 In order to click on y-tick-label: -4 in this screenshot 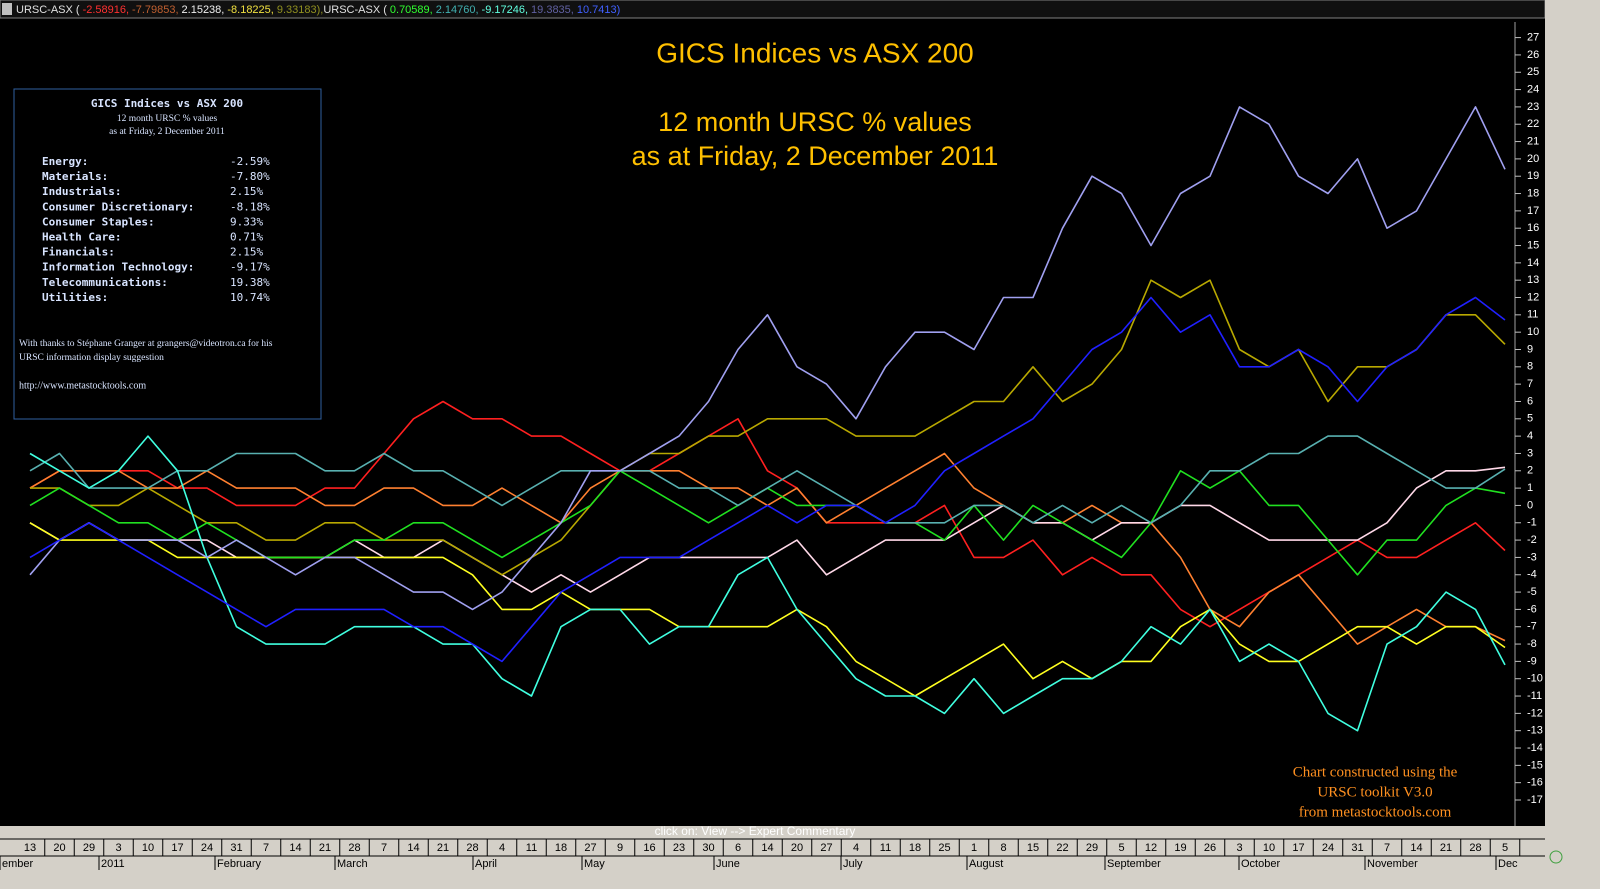, I will do `click(1532, 575)`.